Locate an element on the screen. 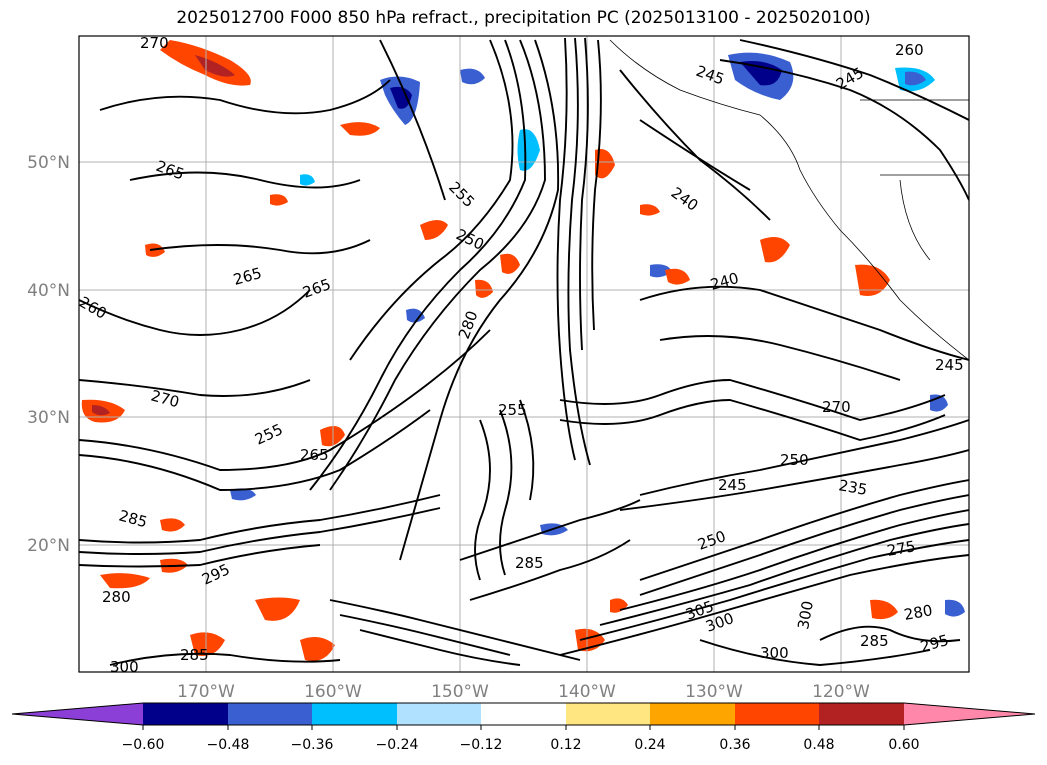  colorbar-tick-label: 0.12 is located at coordinates (565, 745).